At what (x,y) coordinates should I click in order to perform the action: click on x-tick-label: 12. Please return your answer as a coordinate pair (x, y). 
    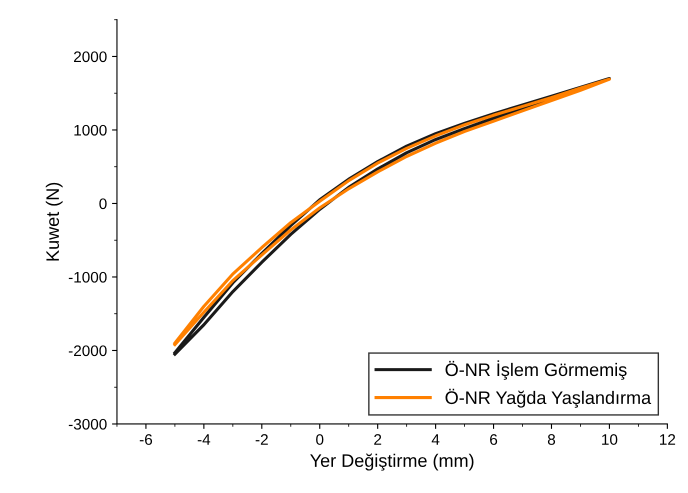
    Looking at the image, I should click on (668, 439).